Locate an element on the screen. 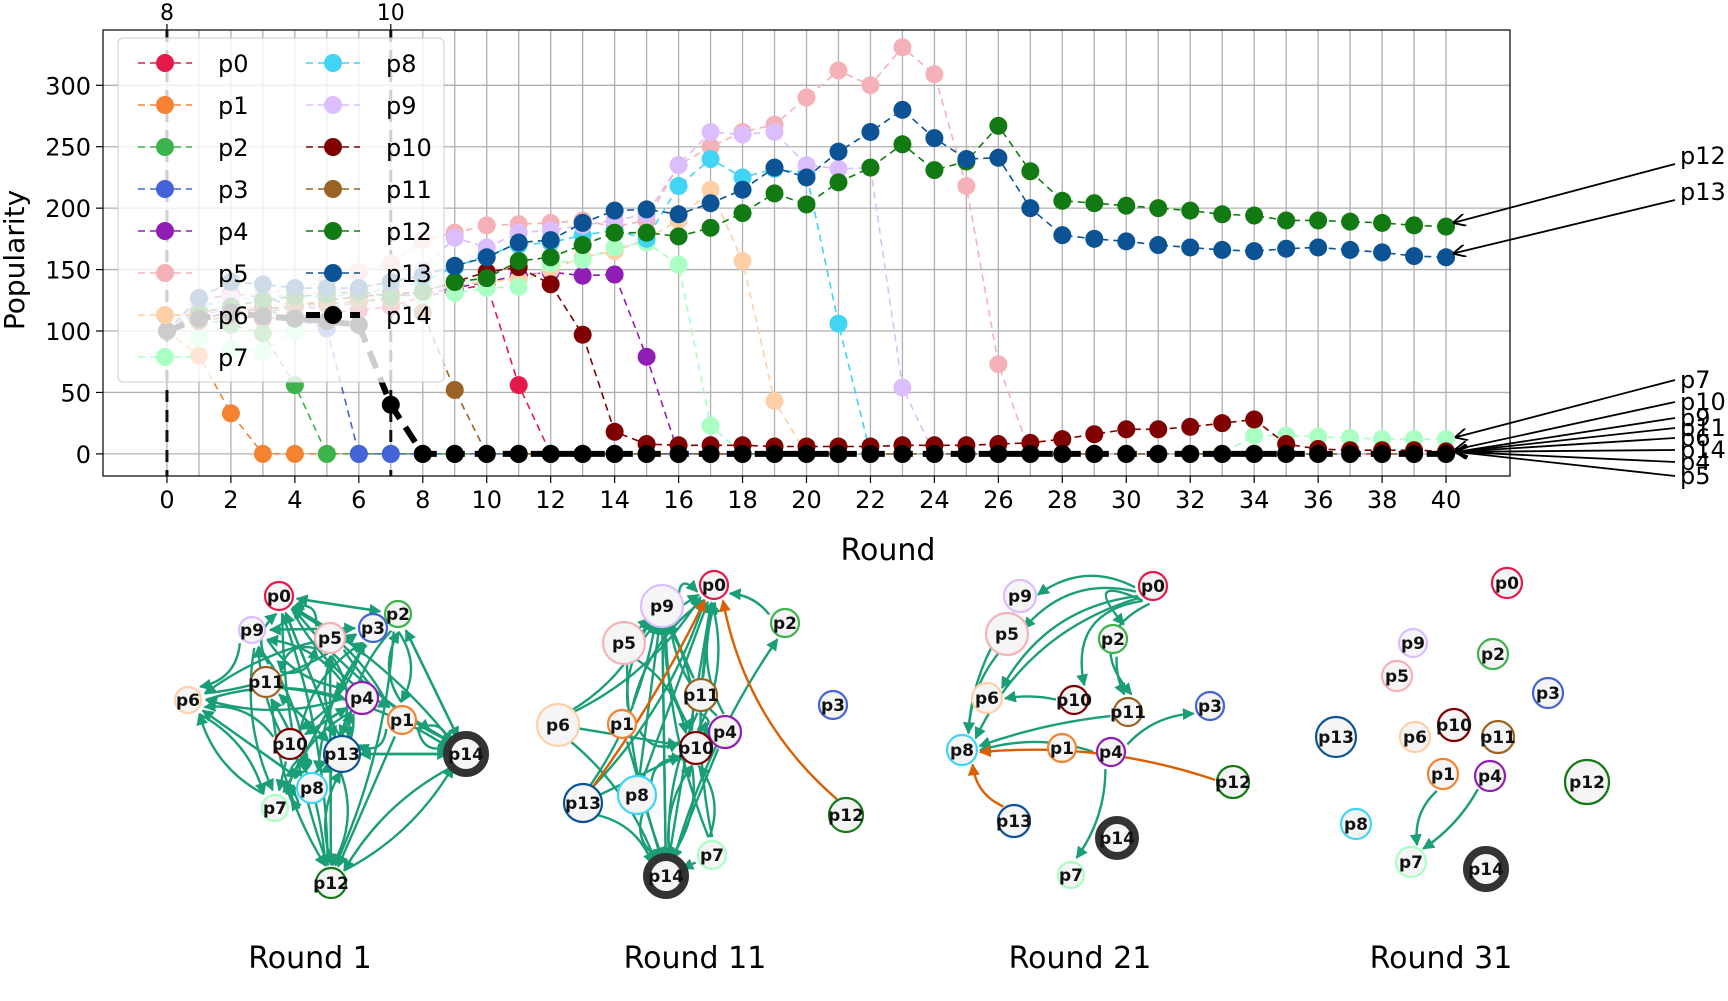 The image size is (1728, 1001). x-tick-label: 6 is located at coordinates (358, 500).